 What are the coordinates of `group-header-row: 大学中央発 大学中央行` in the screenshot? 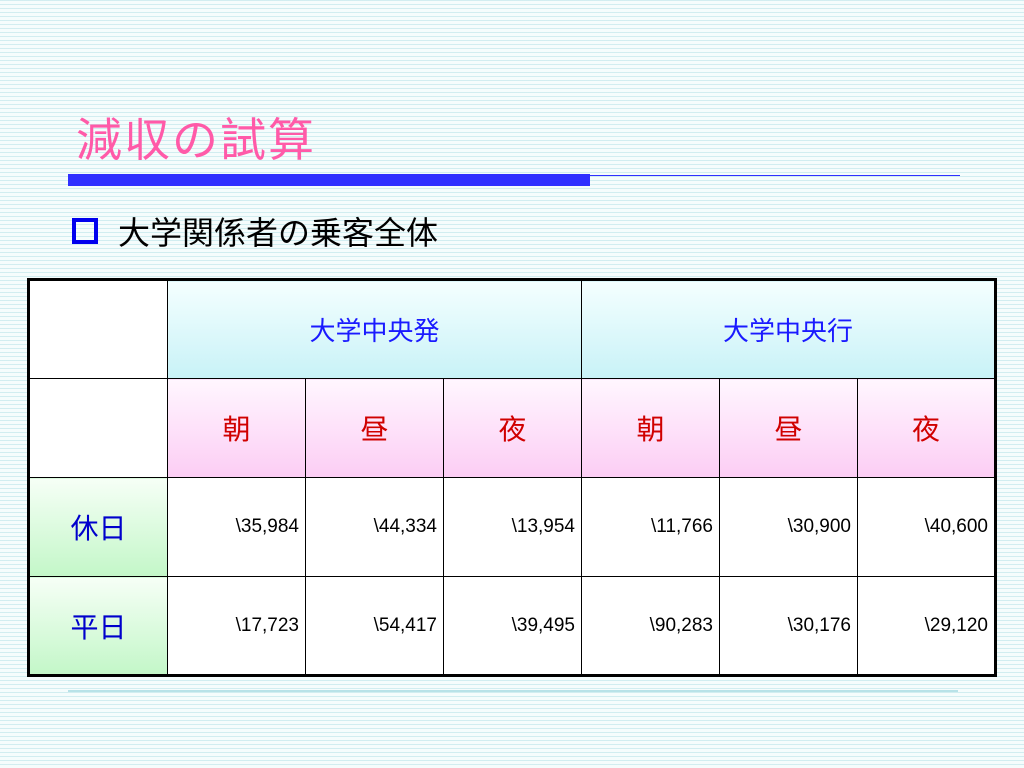 It's located at (512, 329).